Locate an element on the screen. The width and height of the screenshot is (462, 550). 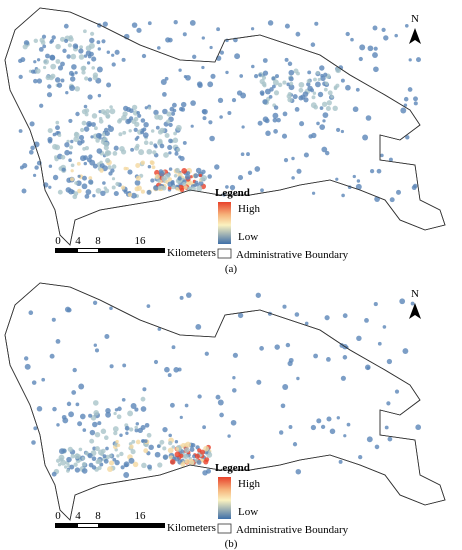
scale-tick: 4 is located at coordinates (78, 241).